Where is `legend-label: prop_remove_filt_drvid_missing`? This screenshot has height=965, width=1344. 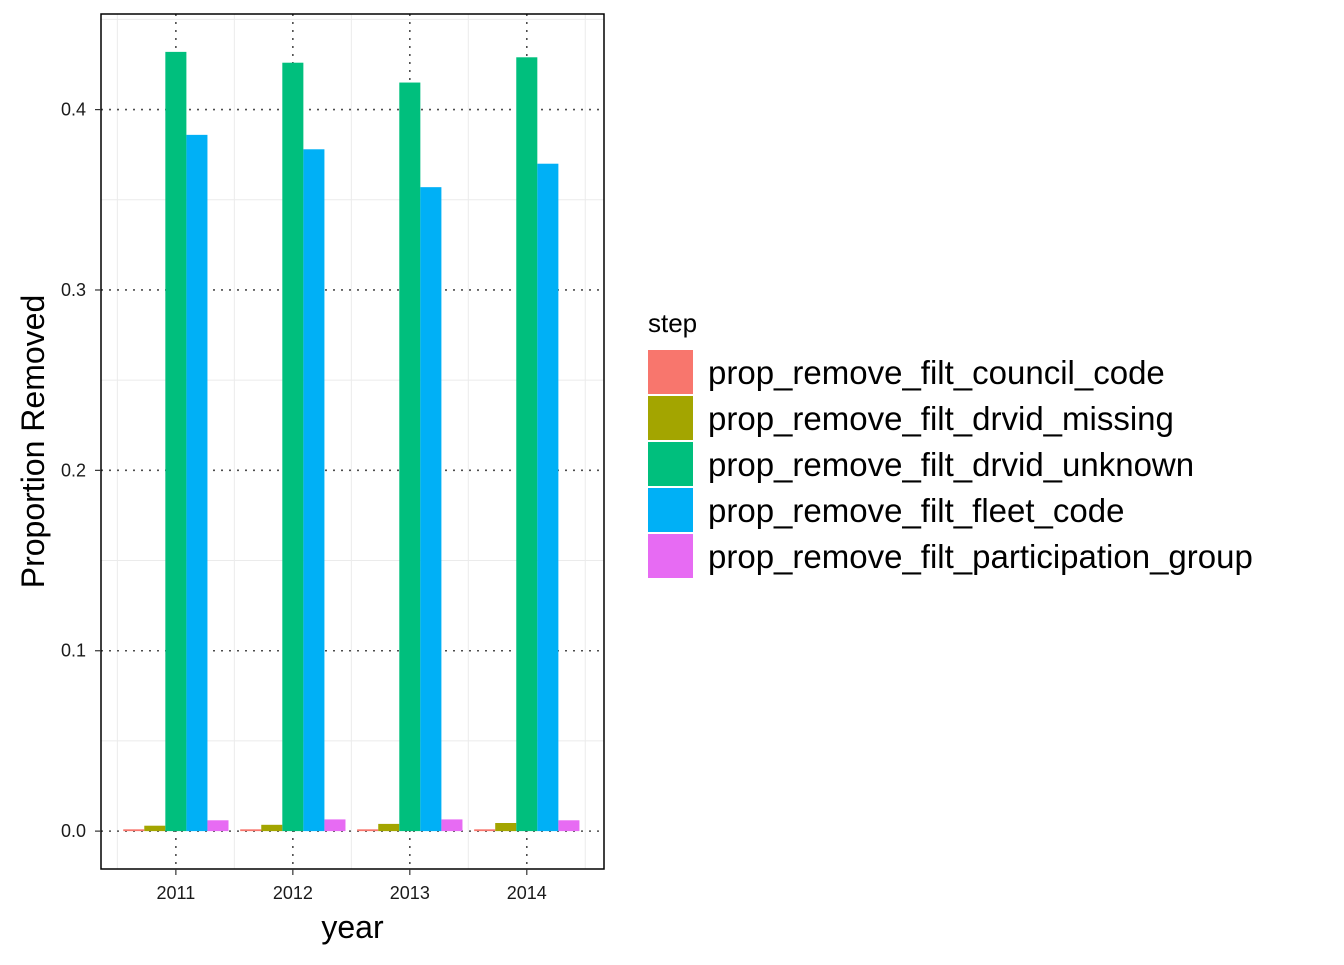 legend-label: prop_remove_filt_drvid_missing is located at coordinates (941, 418).